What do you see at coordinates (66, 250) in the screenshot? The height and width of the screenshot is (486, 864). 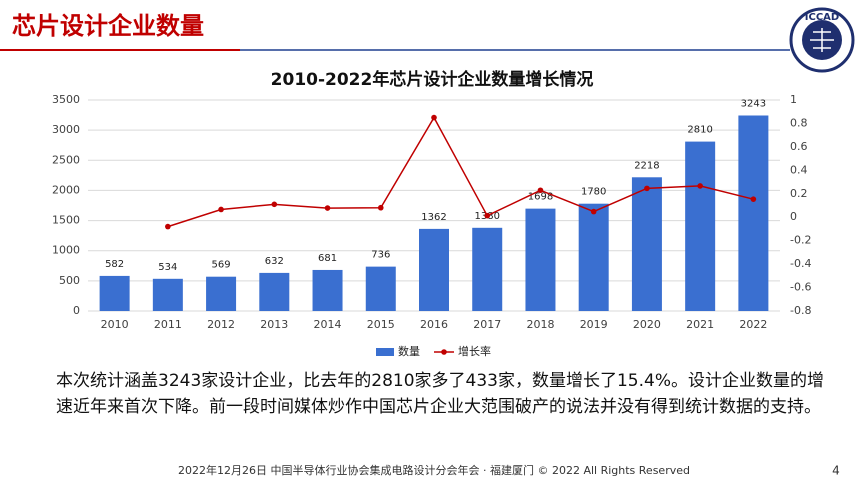 I see `y-tick-label: 1000` at bounding box center [66, 250].